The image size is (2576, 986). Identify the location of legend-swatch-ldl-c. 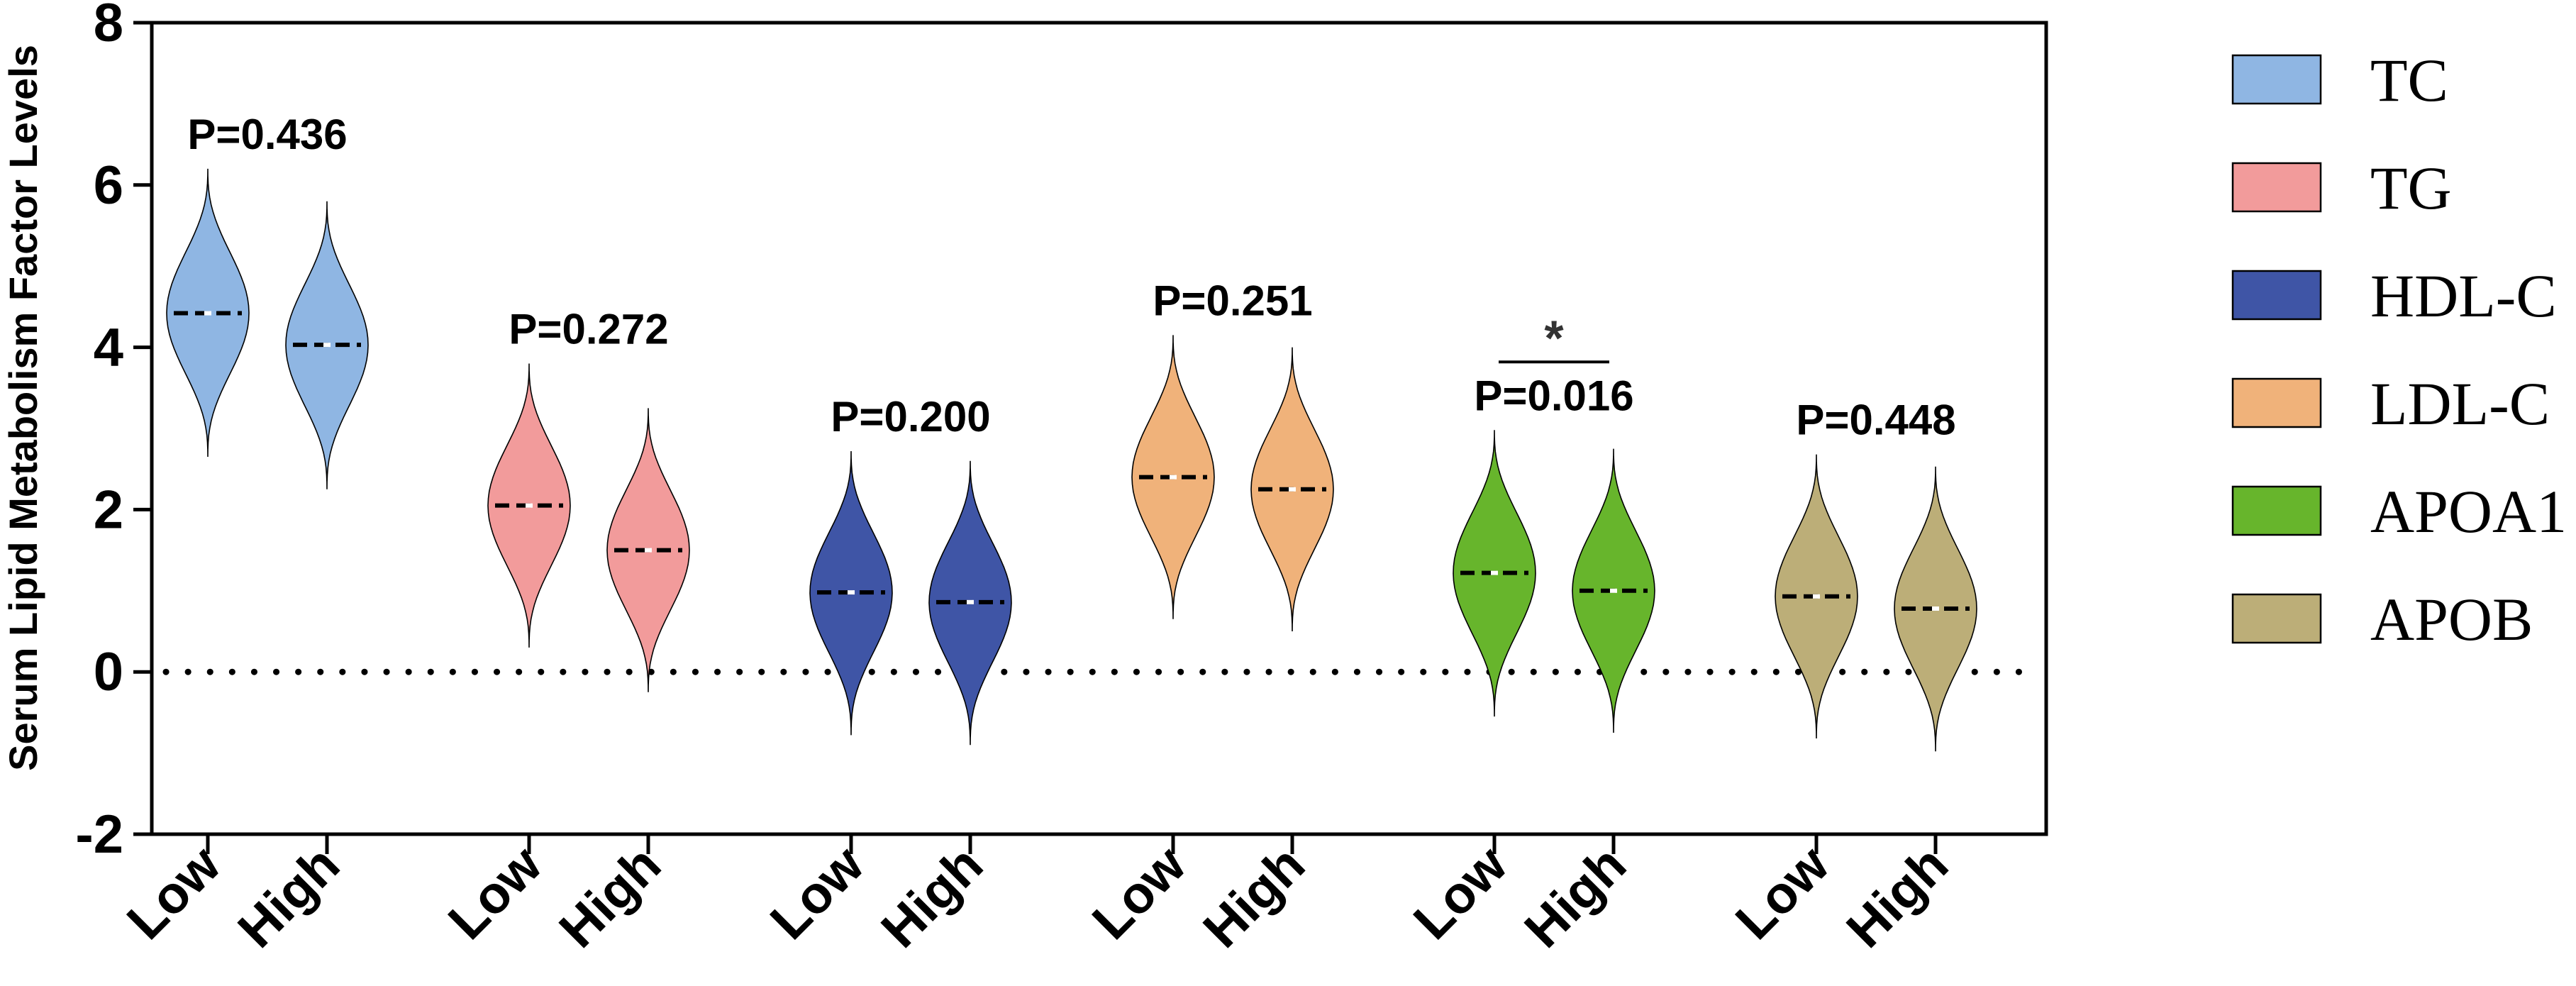
(2276, 402).